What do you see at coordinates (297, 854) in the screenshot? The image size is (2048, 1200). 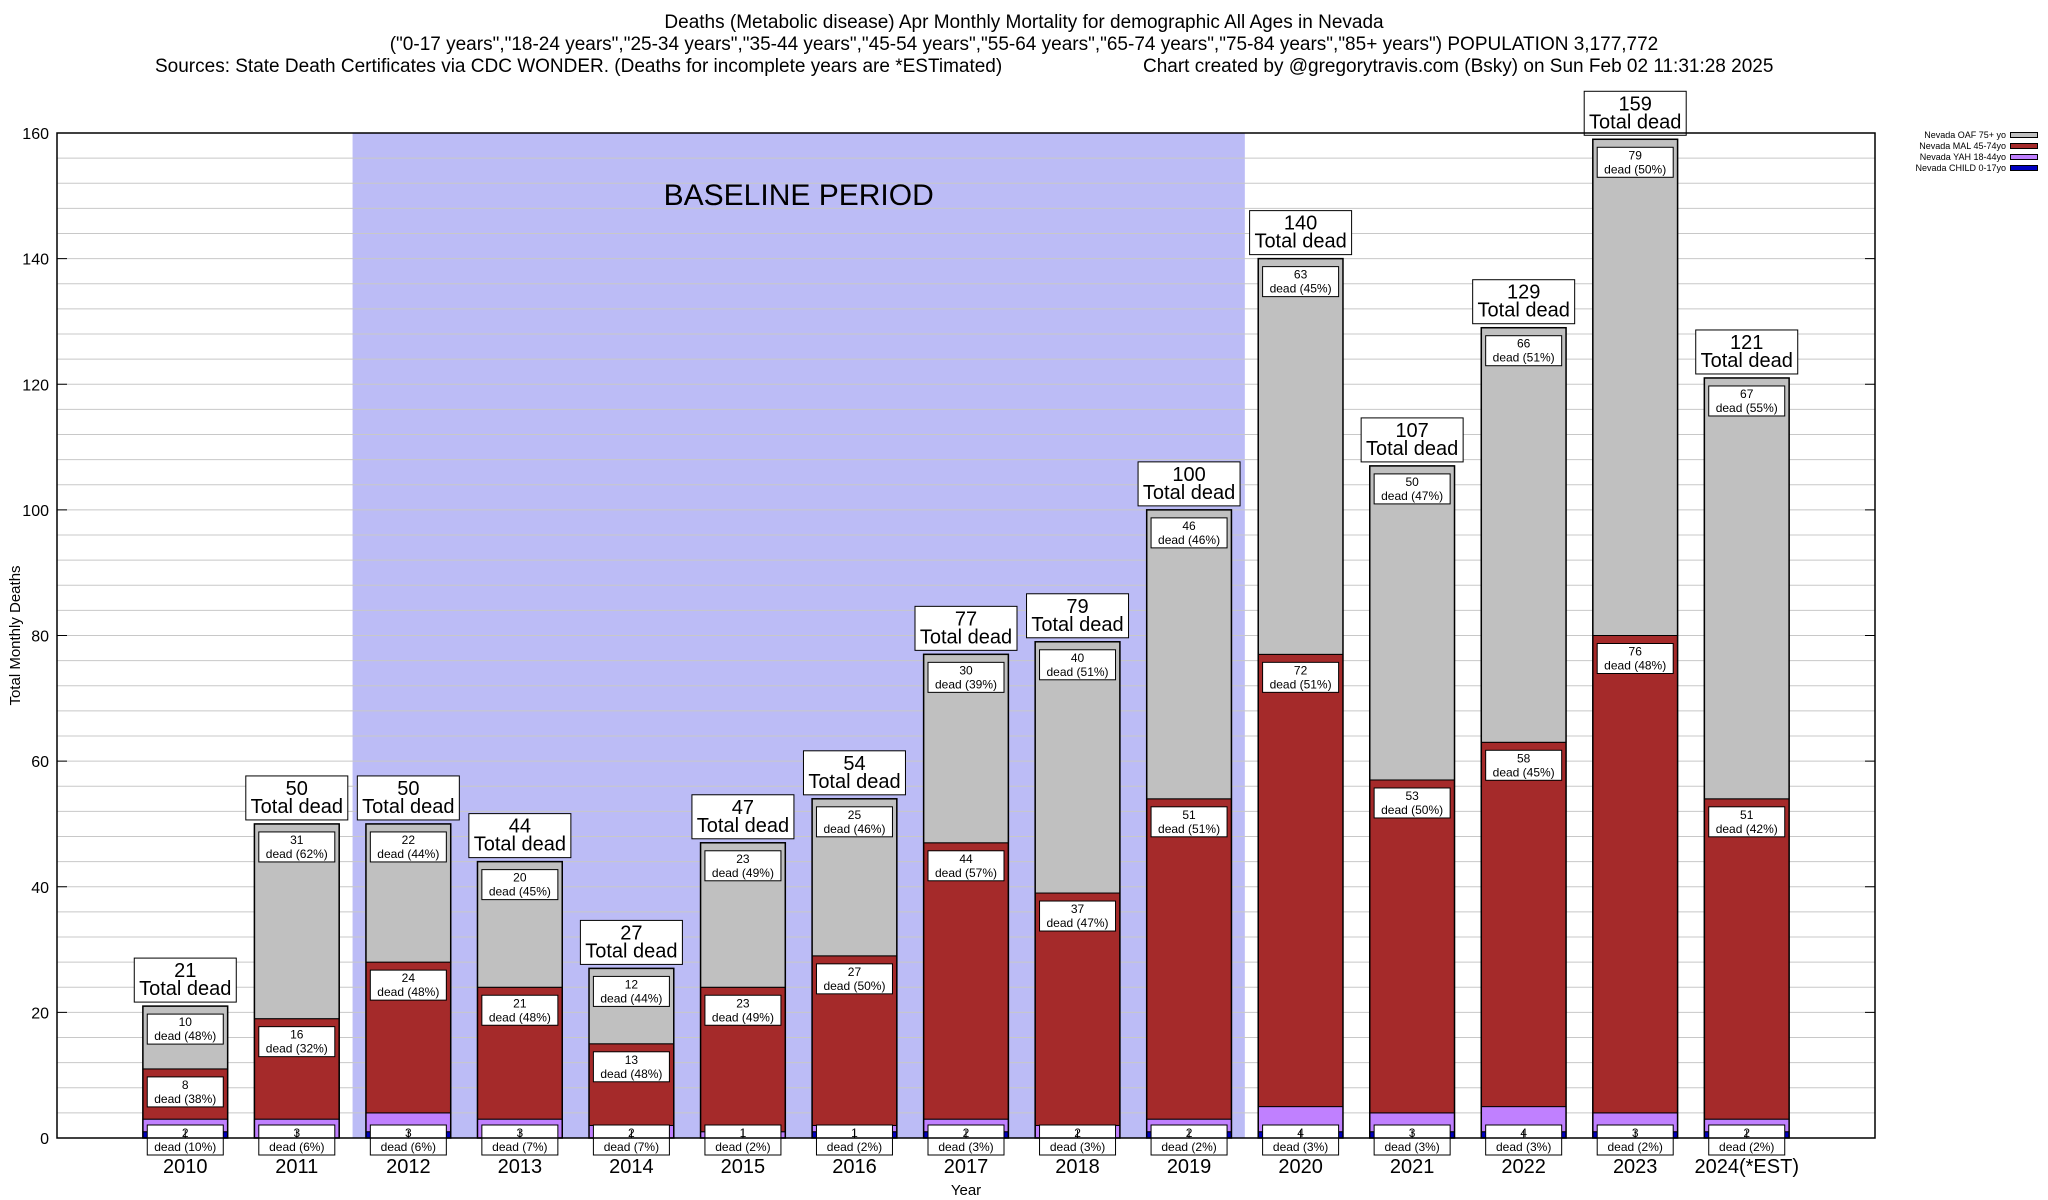 I see `segment-label-percent: dead (62%)` at bounding box center [297, 854].